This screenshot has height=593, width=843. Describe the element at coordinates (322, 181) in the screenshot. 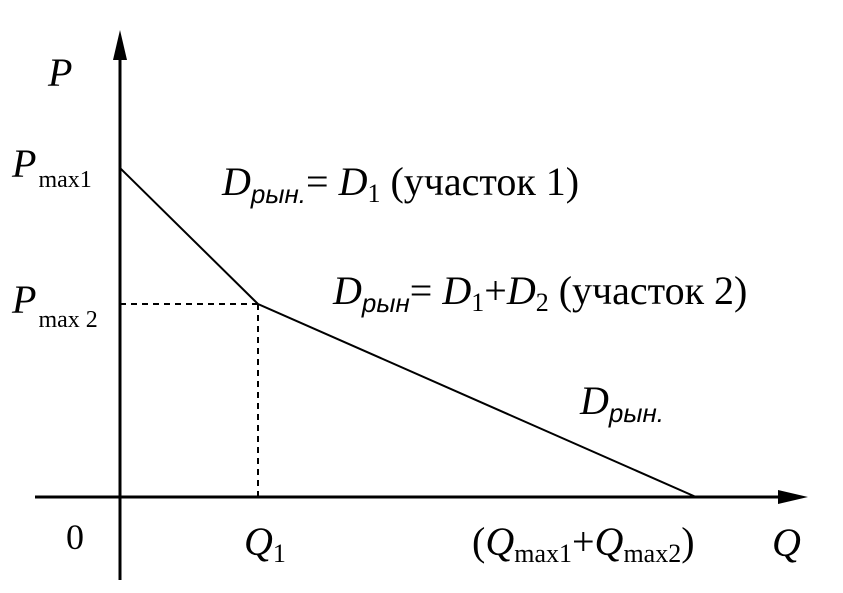

I see `segment1-eq: =` at that location.